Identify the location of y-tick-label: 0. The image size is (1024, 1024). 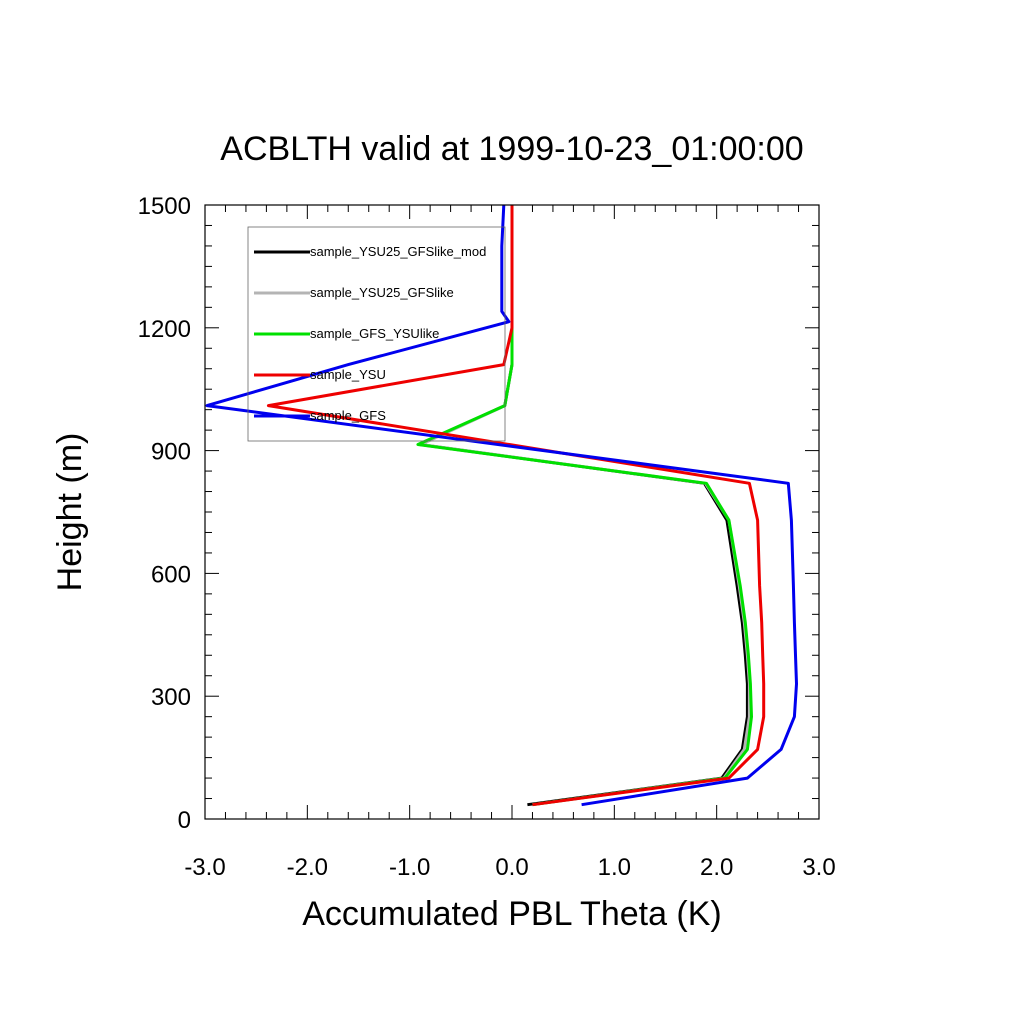
(184, 820).